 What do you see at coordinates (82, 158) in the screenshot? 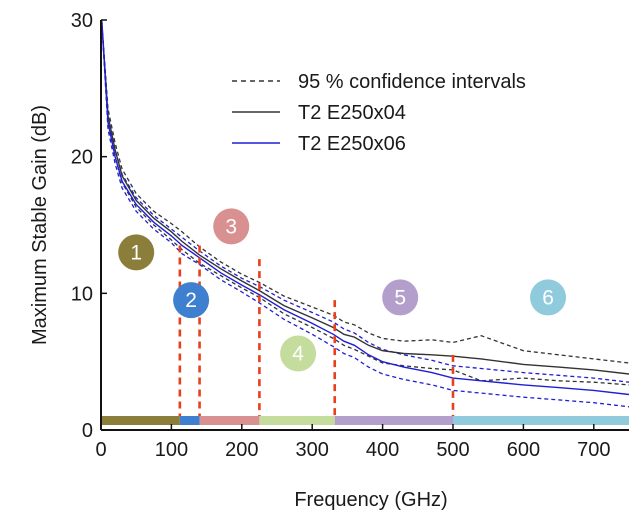
I see `y-tick-label-20: 20` at bounding box center [82, 158].